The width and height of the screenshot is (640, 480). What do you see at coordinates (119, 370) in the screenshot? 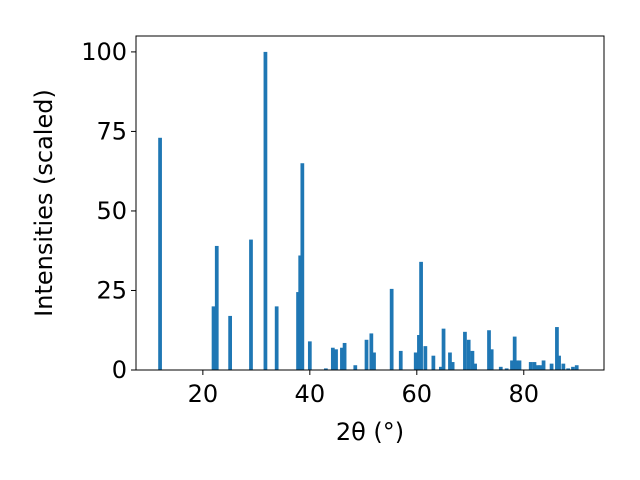
I see `y-tick-label: 0` at bounding box center [119, 370].